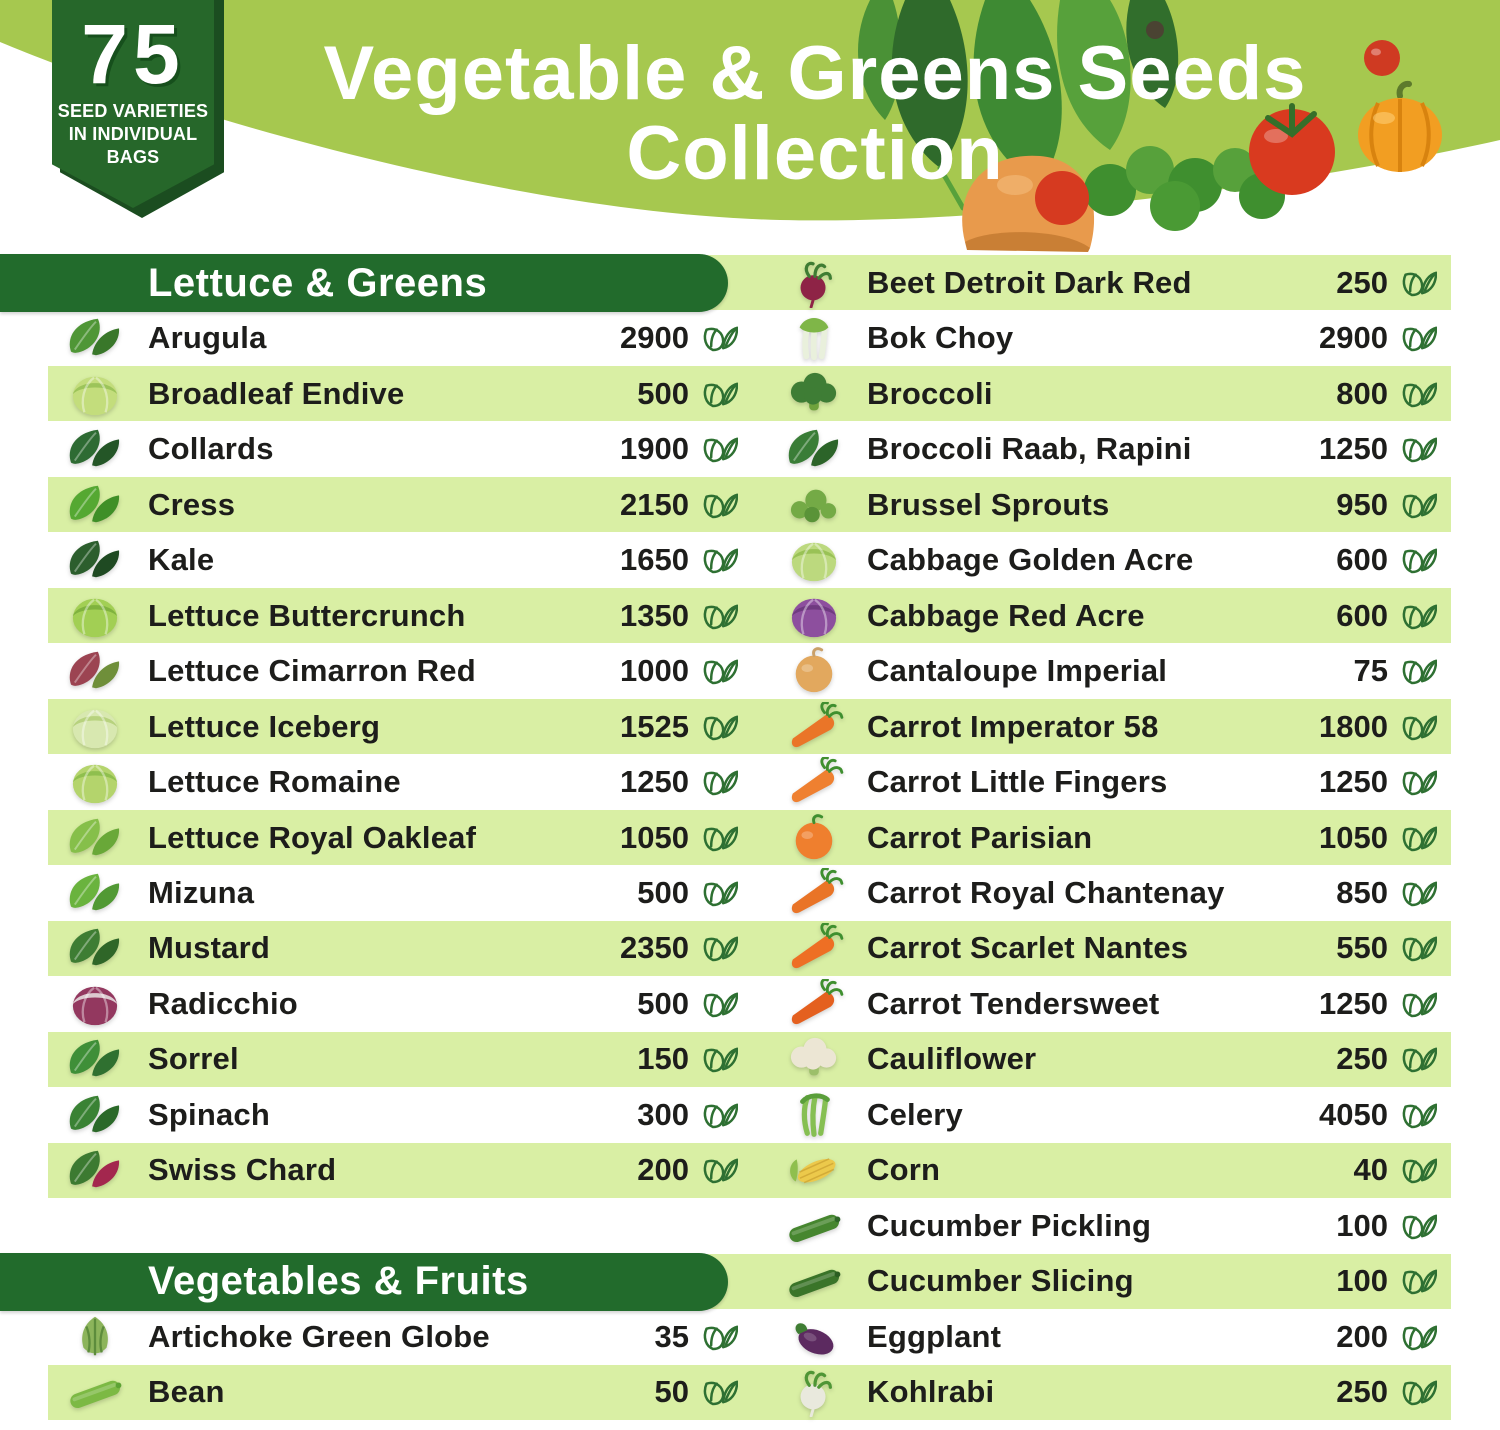 This screenshot has height=1430, width=1500. I want to click on seed-varieties-badge: 75 SEED VARIETIES IN INDIVIDUAL BAGS, so click(133, 104).